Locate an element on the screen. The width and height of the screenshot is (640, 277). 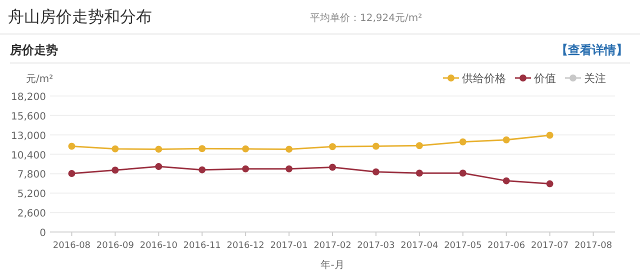
x-tick-label: 2017-03 is located at coordinates (376, 246).